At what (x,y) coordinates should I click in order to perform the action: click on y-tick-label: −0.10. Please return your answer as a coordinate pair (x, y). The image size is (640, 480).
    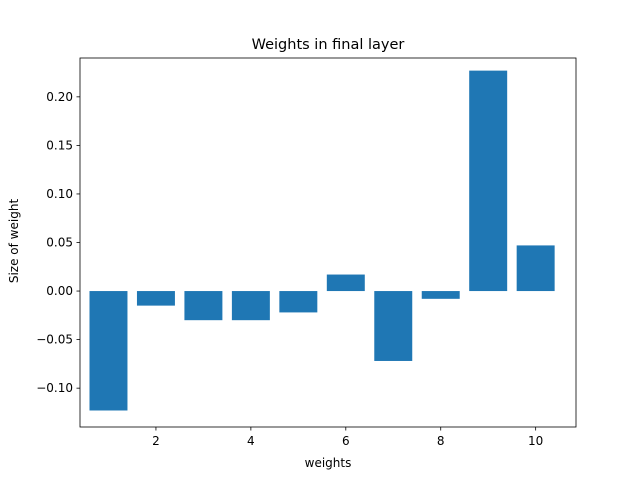
    Looking at the image, I should click on (54, 388).